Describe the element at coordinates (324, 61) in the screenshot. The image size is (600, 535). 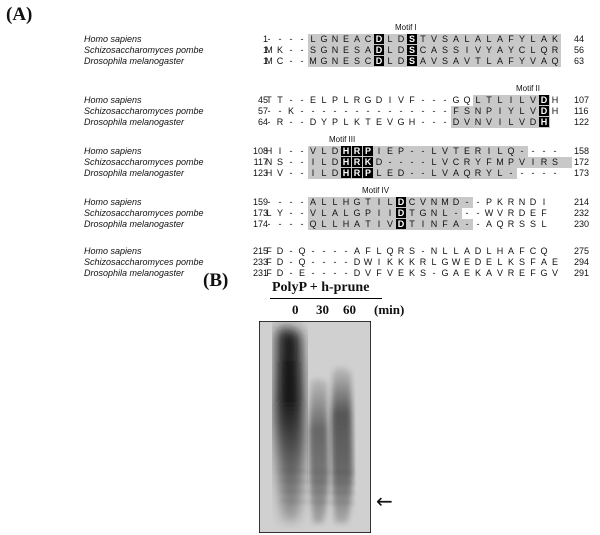
I see `residue: G` at that location.